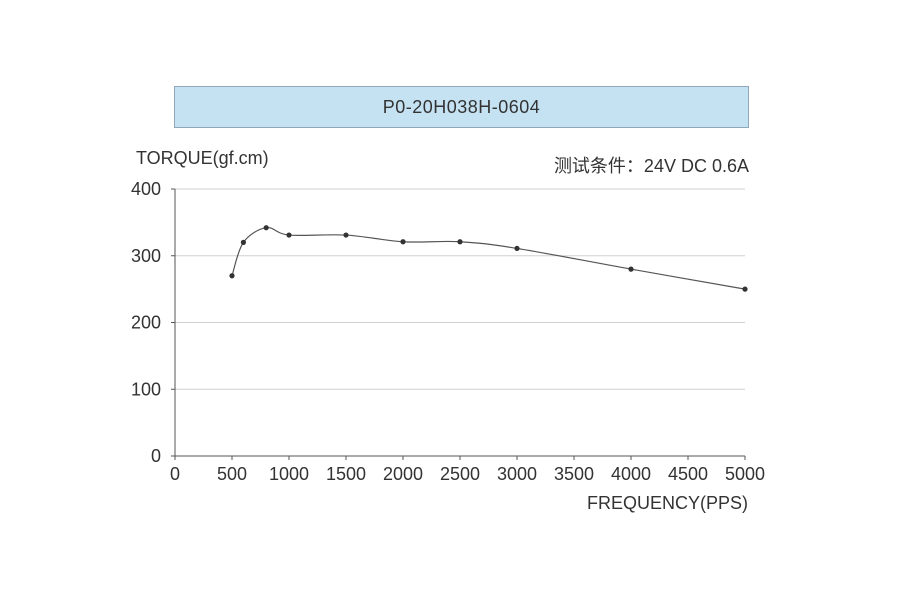  What do you see at coordinates (631, 474) in the screenshot?
I see `x-tick-label: 4000` at bounding box center [631, 474].